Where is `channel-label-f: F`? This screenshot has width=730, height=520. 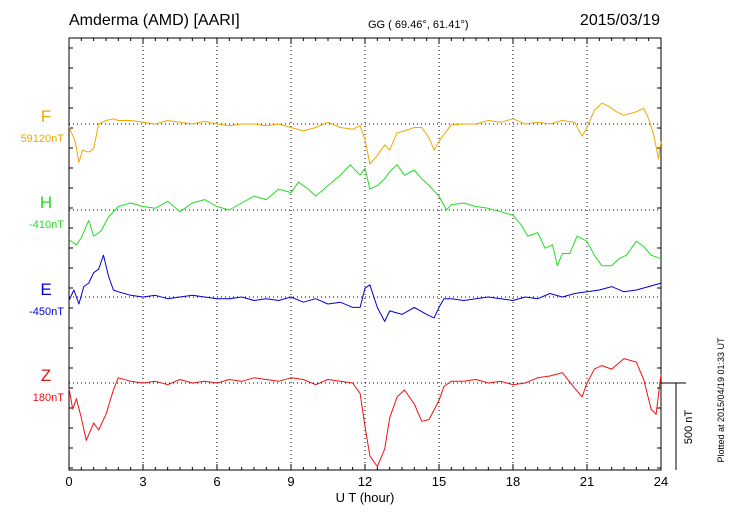
channel-label-f: F is located at coordinates (46, 116).